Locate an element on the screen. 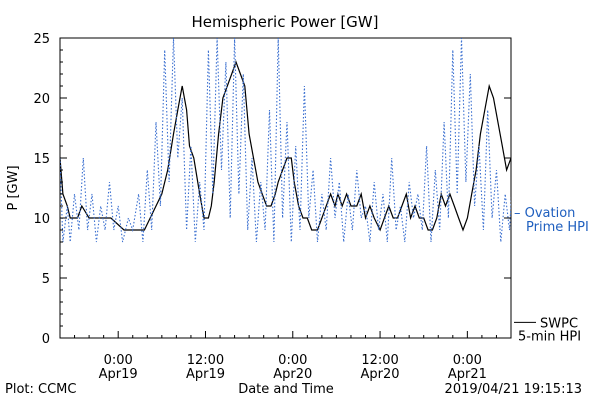  y-tick-label: 5 is located at coordinates (46, 279).